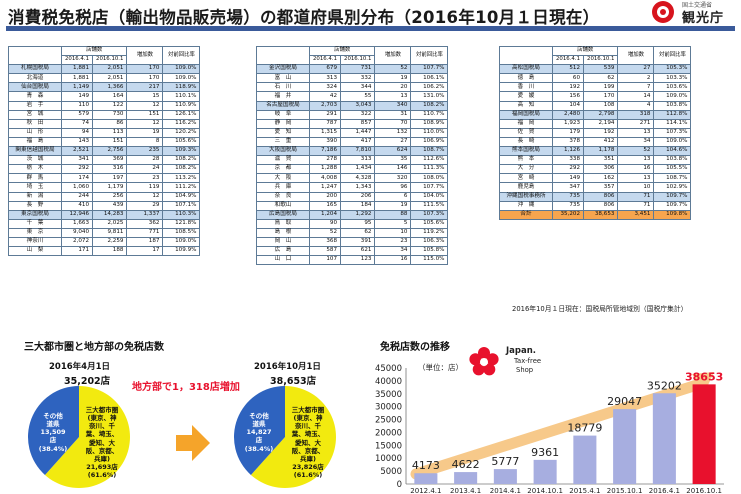  What do you see at coordinates (325, 78) in the screenshot?
I see `stores-apr: 313` at bounding box center [325, 78].